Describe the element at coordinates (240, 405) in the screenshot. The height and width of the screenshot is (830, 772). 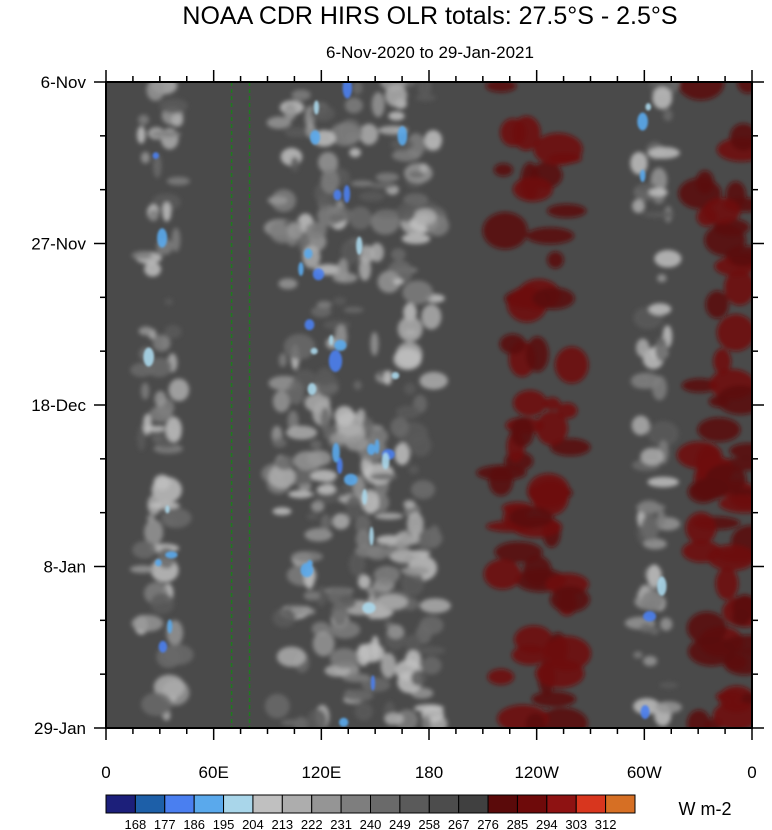
I see `reference-band` at that location.